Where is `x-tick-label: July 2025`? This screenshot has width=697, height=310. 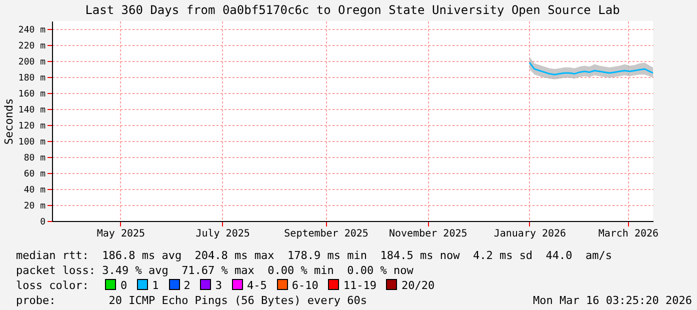
x-tick-label: July 2025 is located at coordinates (223, 234).